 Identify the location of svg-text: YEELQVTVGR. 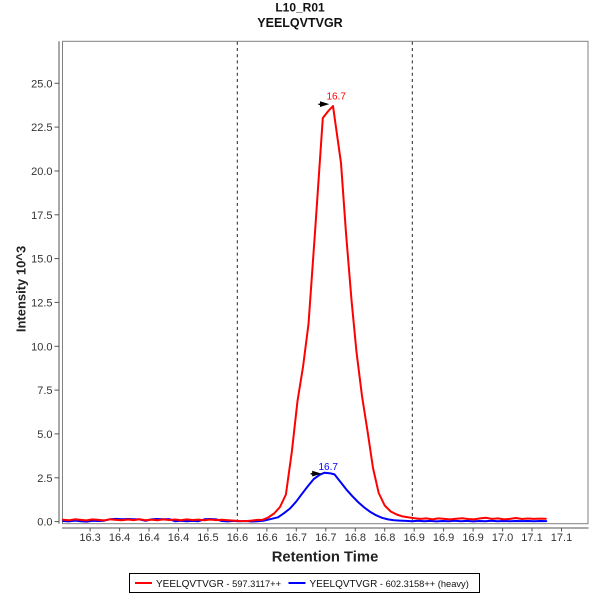
(299, 23).